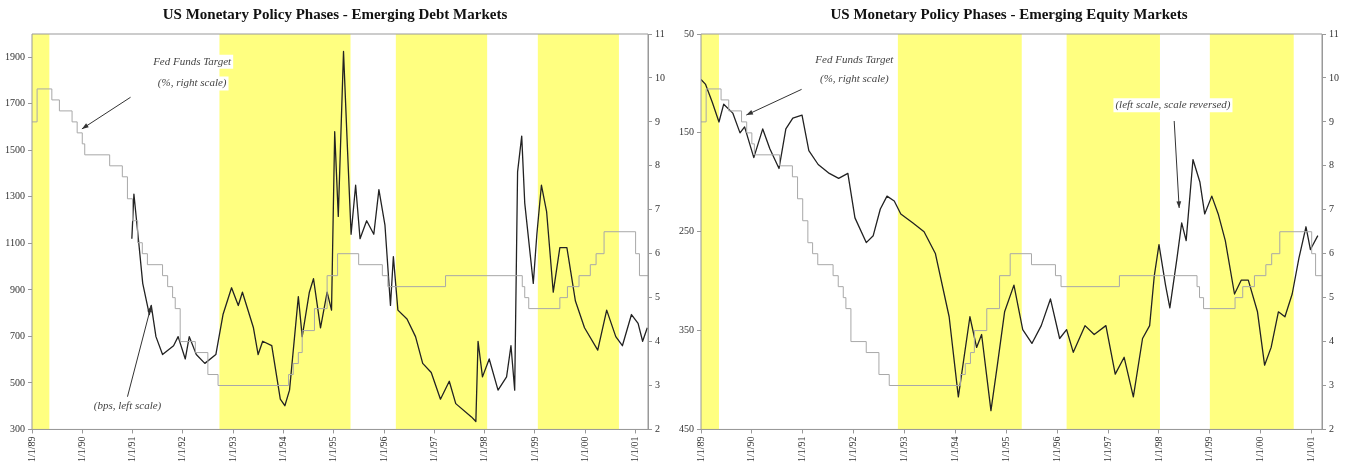 Image resolution: width=1348 pixels, height=469 pixels. What do you see at coordinates (686, 132) in the screenshot?
I see `y-tick-label: 150` at bounding box center [686, 132].